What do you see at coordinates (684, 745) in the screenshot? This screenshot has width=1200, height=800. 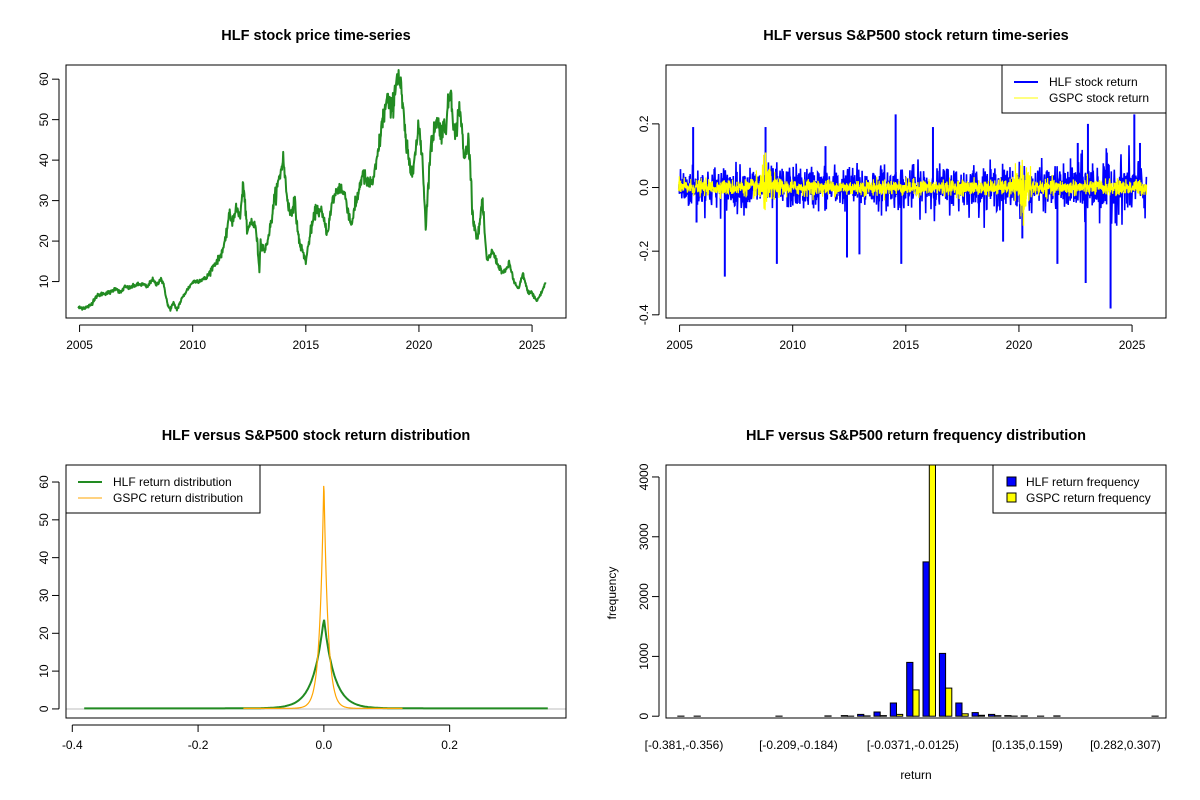 I see `histogram-x-tick-label: [-0.381,-0.356)` at bounding box center [684, 745].